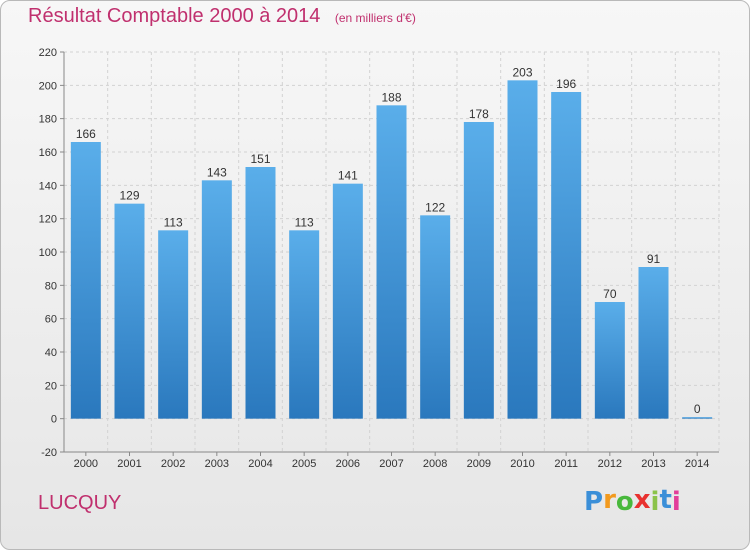 The width and height of the screenshot is (750, 550). I want to click on logo-letter: r, so click(609, 500).